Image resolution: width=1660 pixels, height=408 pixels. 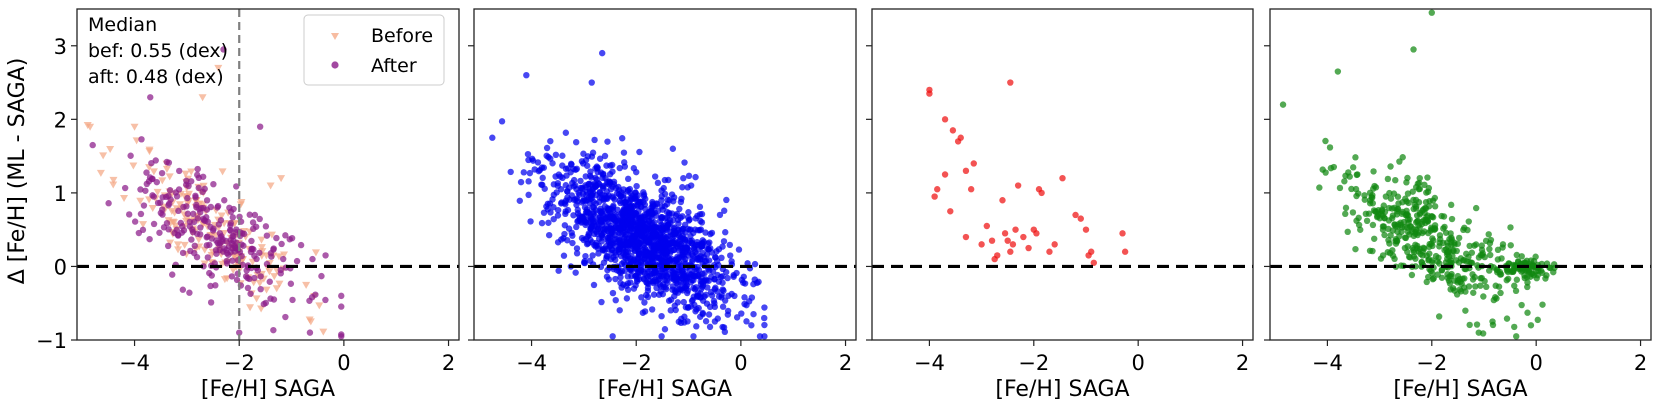 What do you see at coordinates (156, 77) in the screenshot?
I see `annotation-line-3: aft: 0.48 (dex)` at bounding box center [156, 77].